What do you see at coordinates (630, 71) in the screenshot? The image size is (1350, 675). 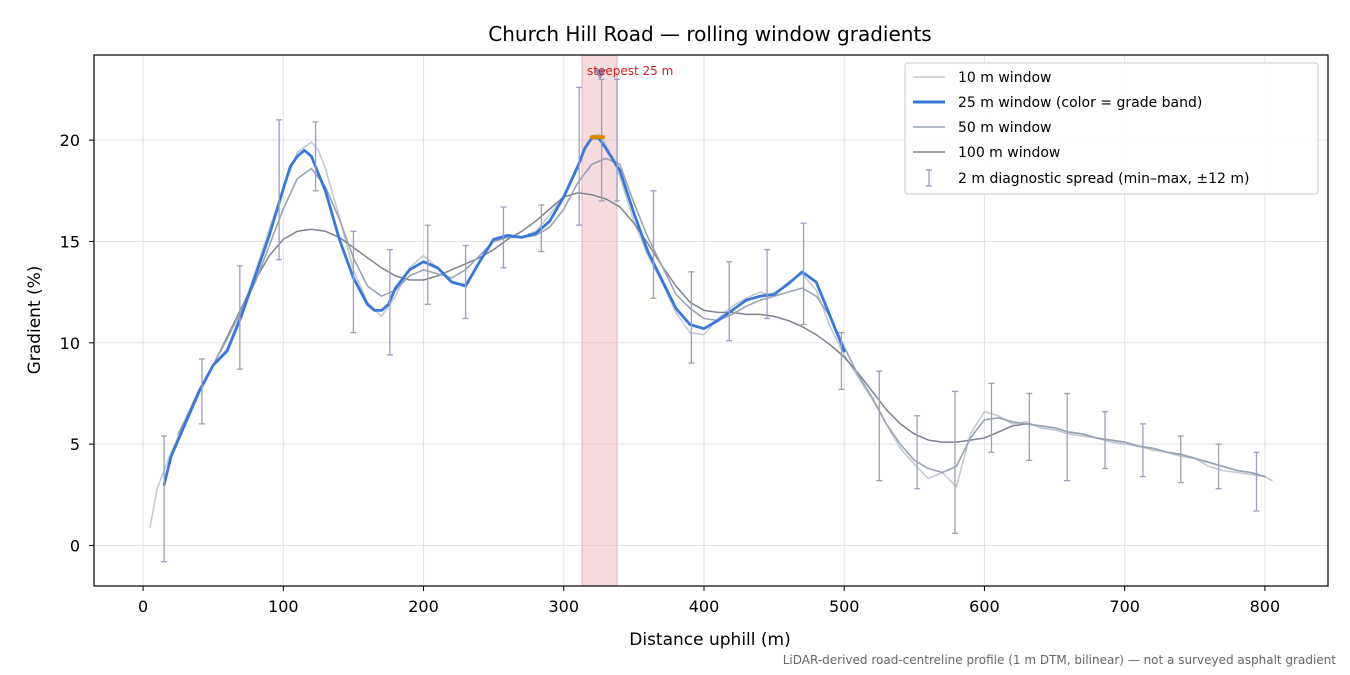 I see `steepest-label: steepest 25 m` at bounding box center [630, 71].